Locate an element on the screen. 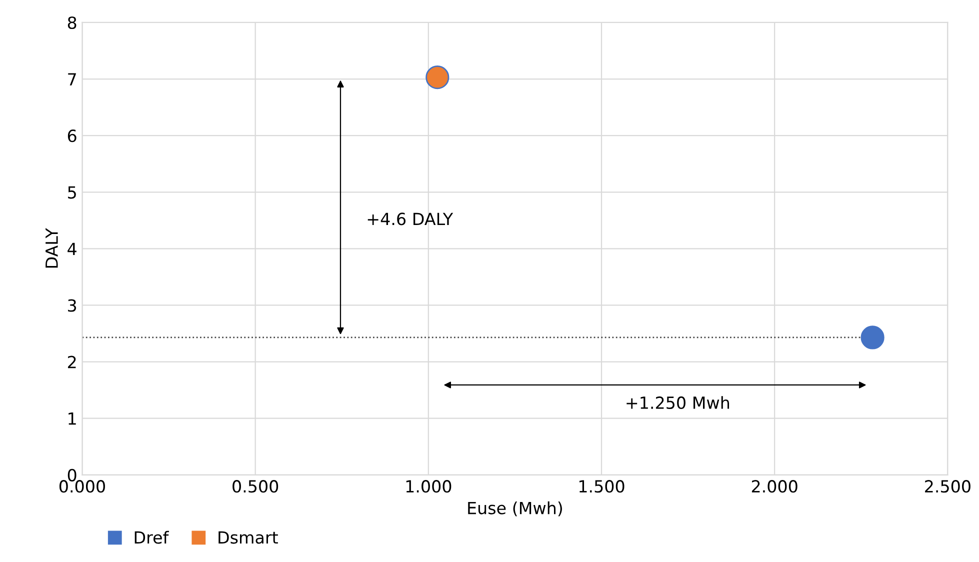 This screenshot has width=979, height=562. y-tick-label: 7 is located at coordinates (72, 79).